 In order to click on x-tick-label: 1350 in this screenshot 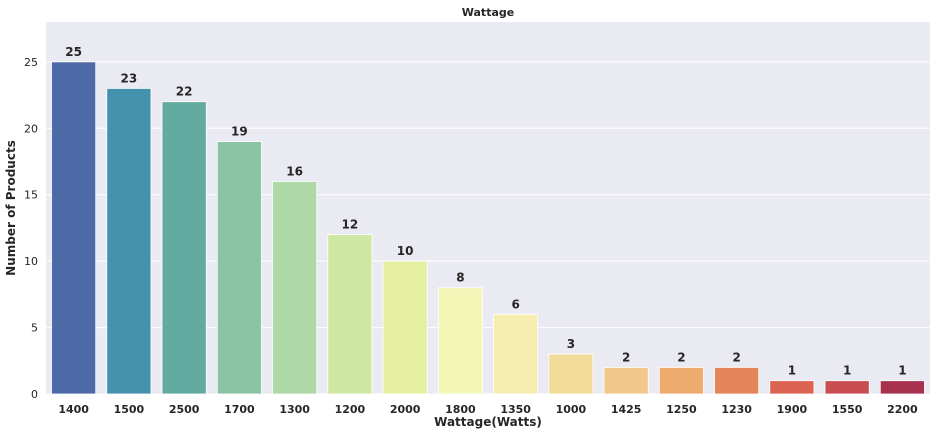, I will do `click(515, 409)`.